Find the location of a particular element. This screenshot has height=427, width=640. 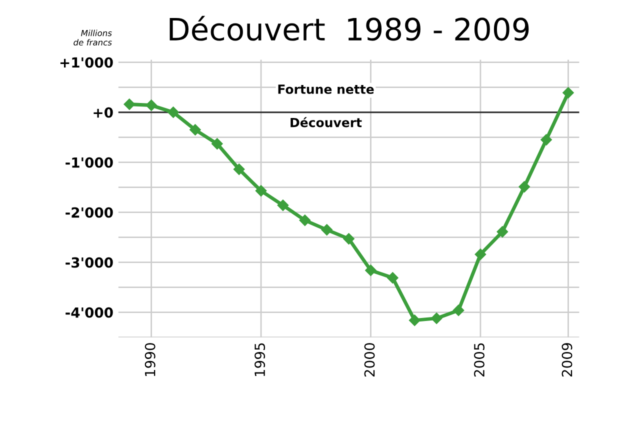

chart-title: Découvert 1989 - 2009 is located at coordinates (349, 28).